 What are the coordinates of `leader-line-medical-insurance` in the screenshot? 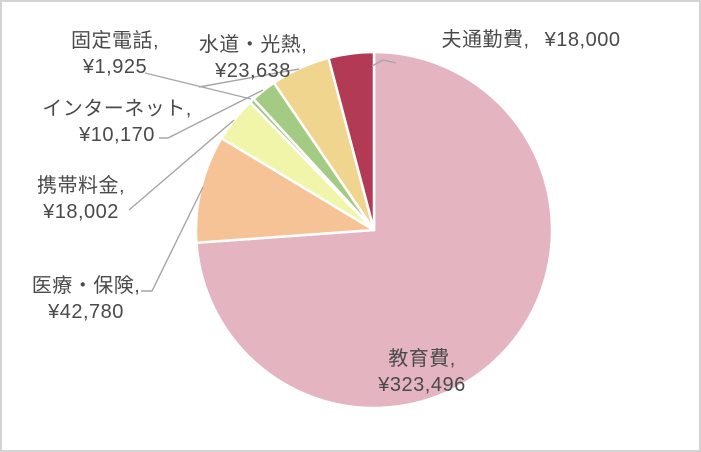 It's located at (172, 239).